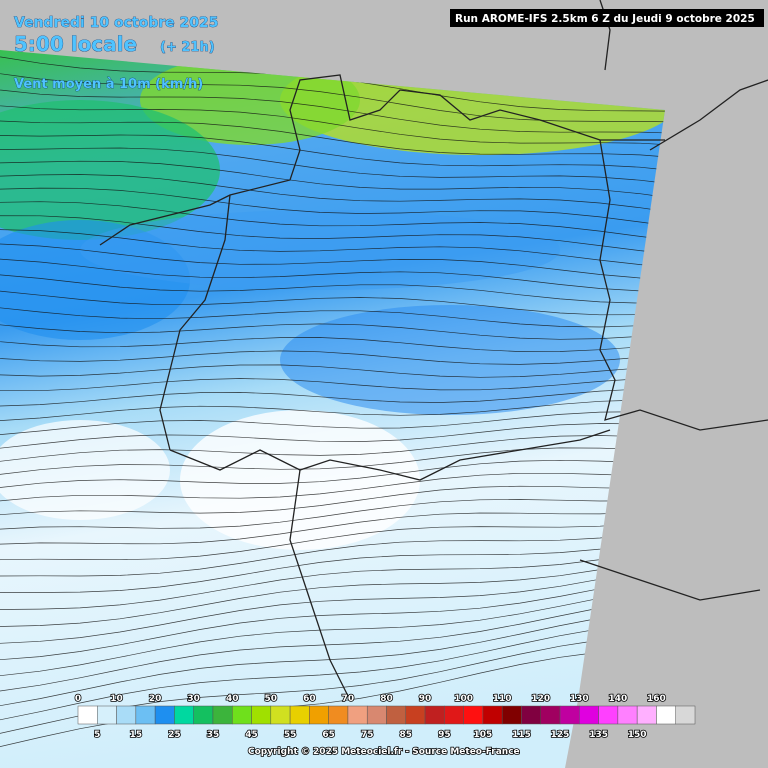 This screenshot has width=768, height=768. What do you see at coordinates (540, 699) in the screenshot?
I see `legend-label: 120` at bounding box center [540, 699].